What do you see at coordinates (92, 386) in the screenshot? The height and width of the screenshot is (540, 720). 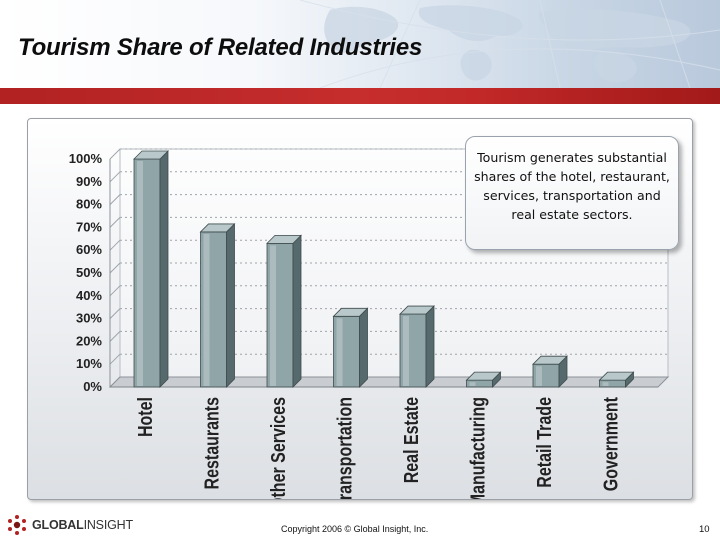 I see `y-tick-label: 0%` at bounding box center [92, 386].